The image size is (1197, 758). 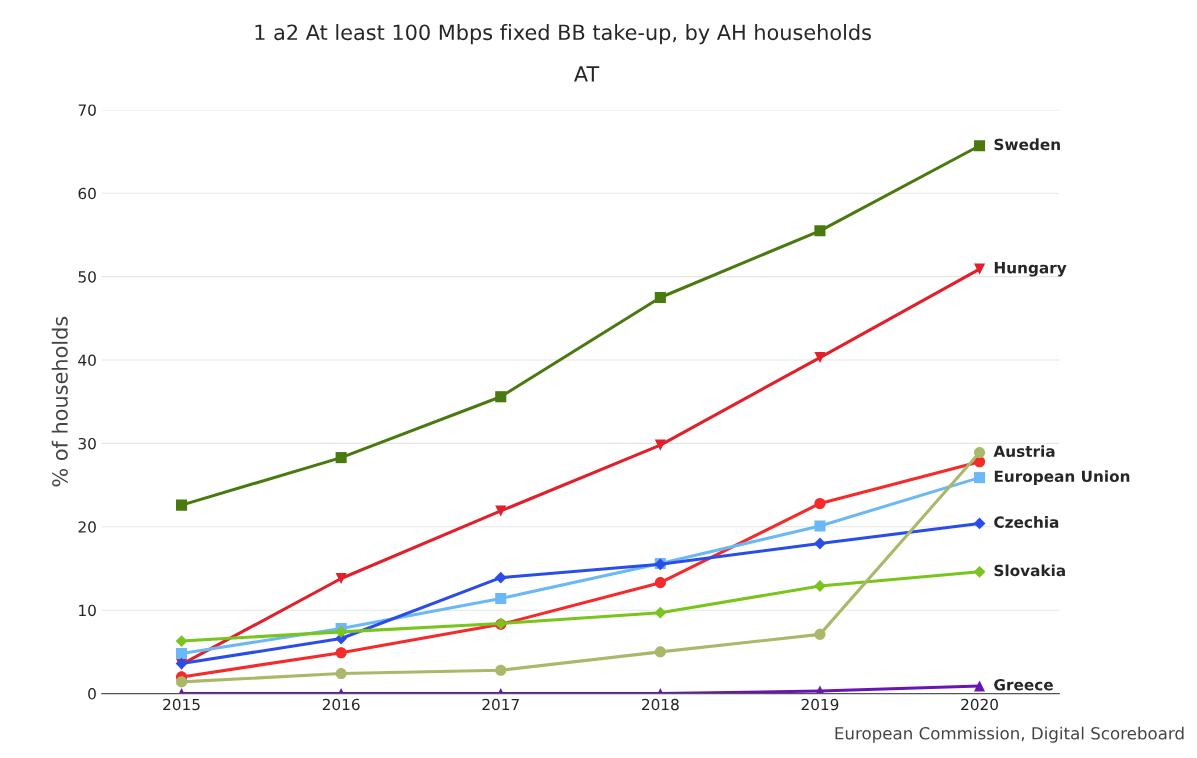 I want to click on chart-title: 1 a2 At least 100 Mbps fixed BB take-up, by AH households, so click(x=563, y=34).